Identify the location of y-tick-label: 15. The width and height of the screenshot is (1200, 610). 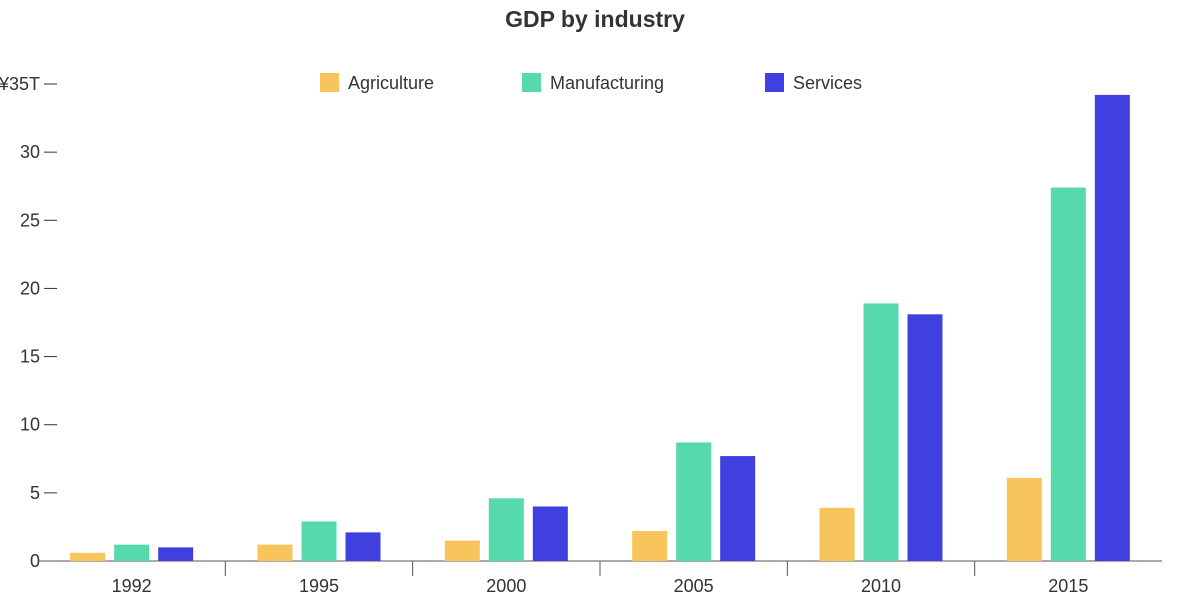
(30, 357).